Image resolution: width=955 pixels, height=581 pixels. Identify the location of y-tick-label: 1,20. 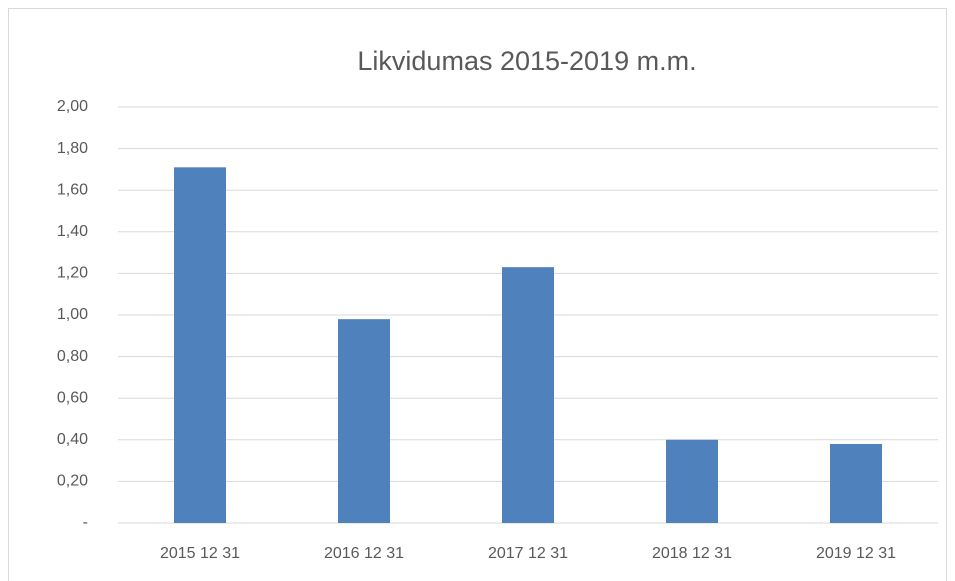
(72, 273).